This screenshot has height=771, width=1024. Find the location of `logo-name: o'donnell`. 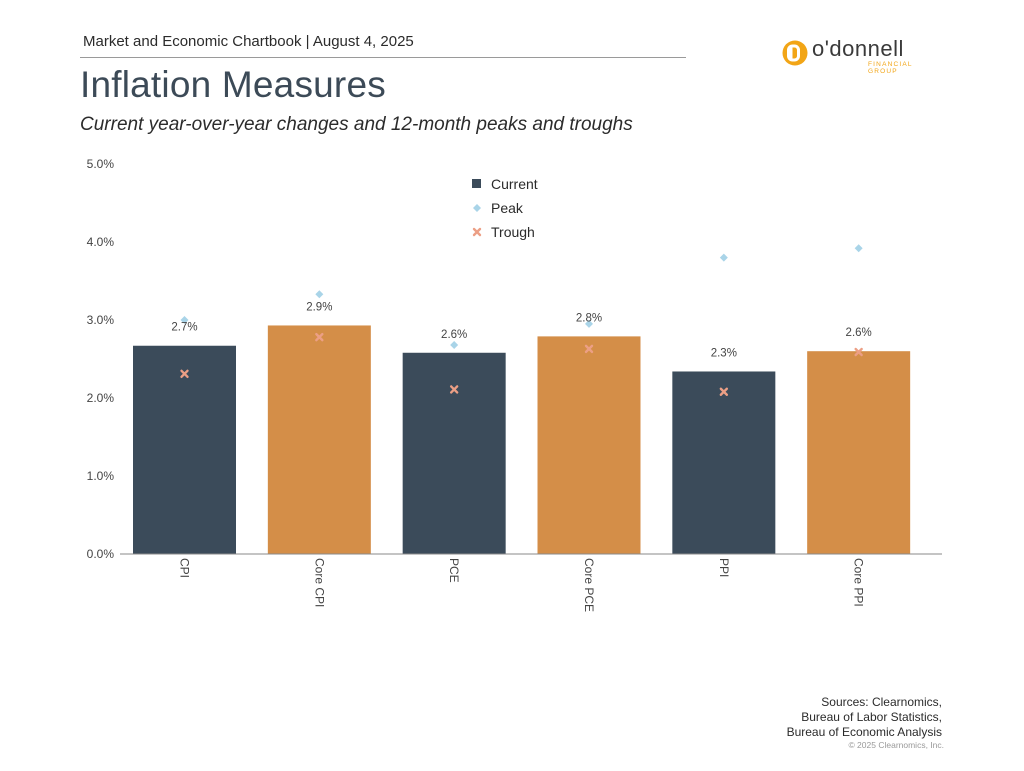

logo-name: o'donnell is located at coordinates (858, 48).